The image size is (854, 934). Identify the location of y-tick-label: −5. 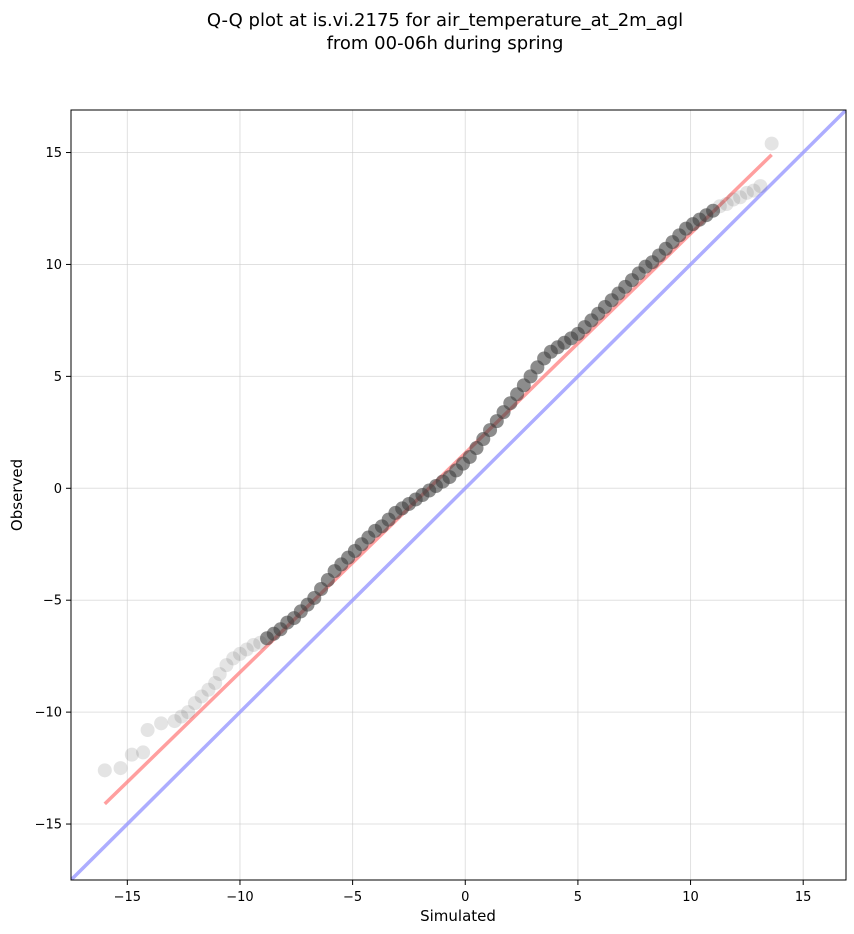
(52, 601).